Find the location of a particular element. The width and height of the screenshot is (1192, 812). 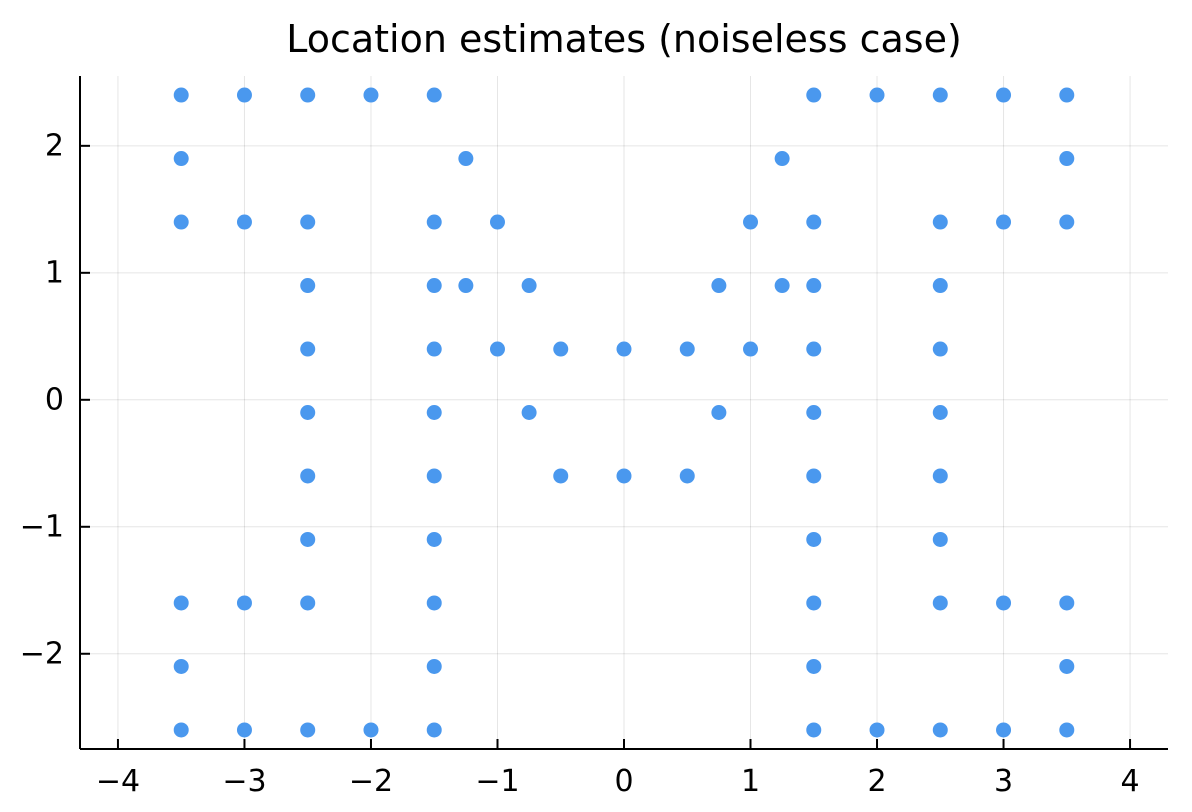

x-tick-label: 3 is located at coordinates (1003, 781).